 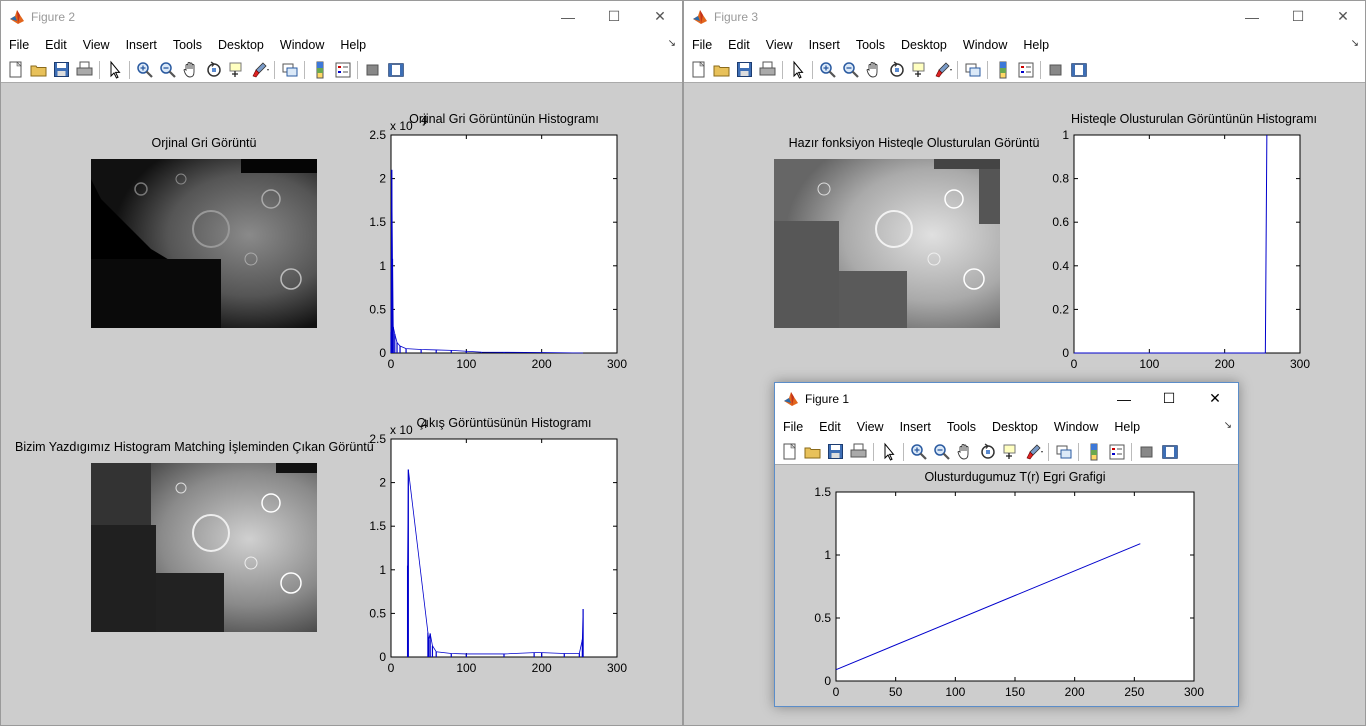 What do you see at coordinates (542, 668) in the screenshot?
I see `x-tick-label: 200` at bounding box center [542, 668].